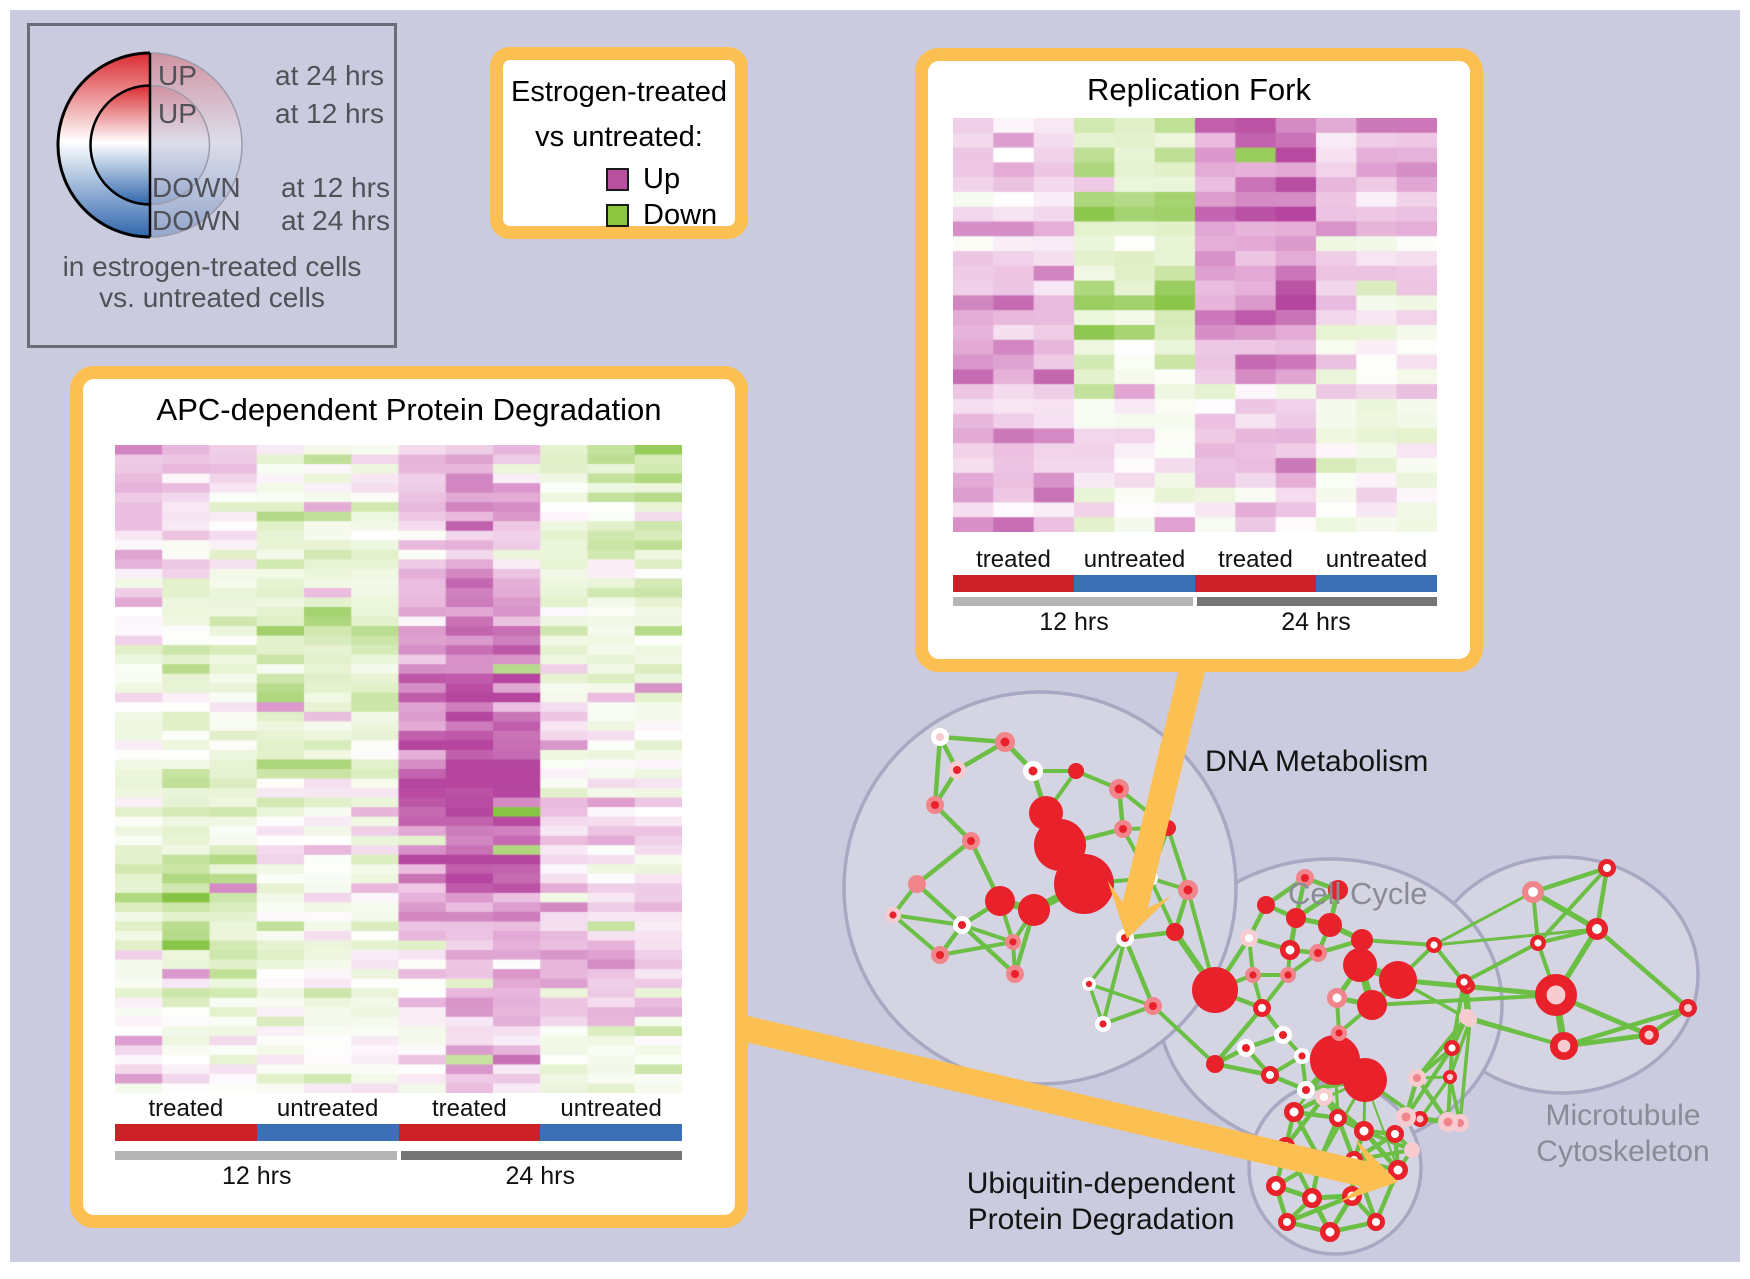 This screenshot has height=1279, width=1750. What do you see at coordinates (1623, 1115) in the screenshot?
I see `cluster-label-line: Microtubule` at bounding box center [1623, 1115].